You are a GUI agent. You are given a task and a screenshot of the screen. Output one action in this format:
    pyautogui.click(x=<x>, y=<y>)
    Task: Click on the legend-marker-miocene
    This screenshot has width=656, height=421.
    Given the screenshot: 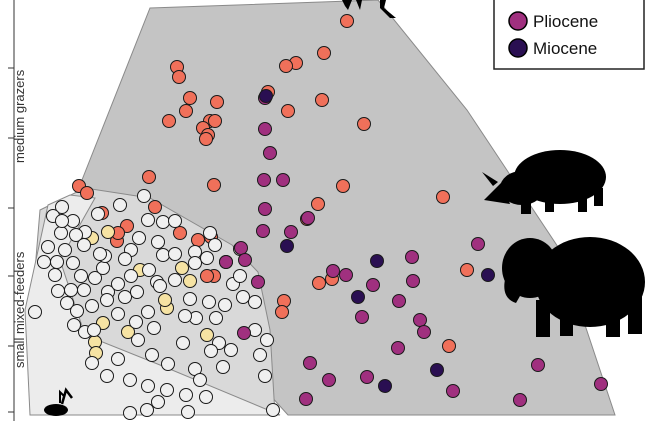 What is the action you would take?
    pyautogui.click(x=518, y=48)
    